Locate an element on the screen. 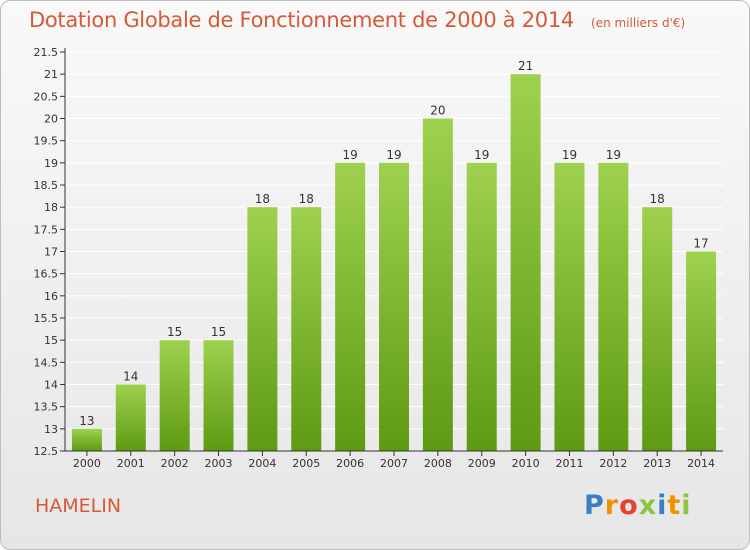 The height and width of the screenshot is (550, 750). bar-value-label: 13 is located at coordinates (86, 421).